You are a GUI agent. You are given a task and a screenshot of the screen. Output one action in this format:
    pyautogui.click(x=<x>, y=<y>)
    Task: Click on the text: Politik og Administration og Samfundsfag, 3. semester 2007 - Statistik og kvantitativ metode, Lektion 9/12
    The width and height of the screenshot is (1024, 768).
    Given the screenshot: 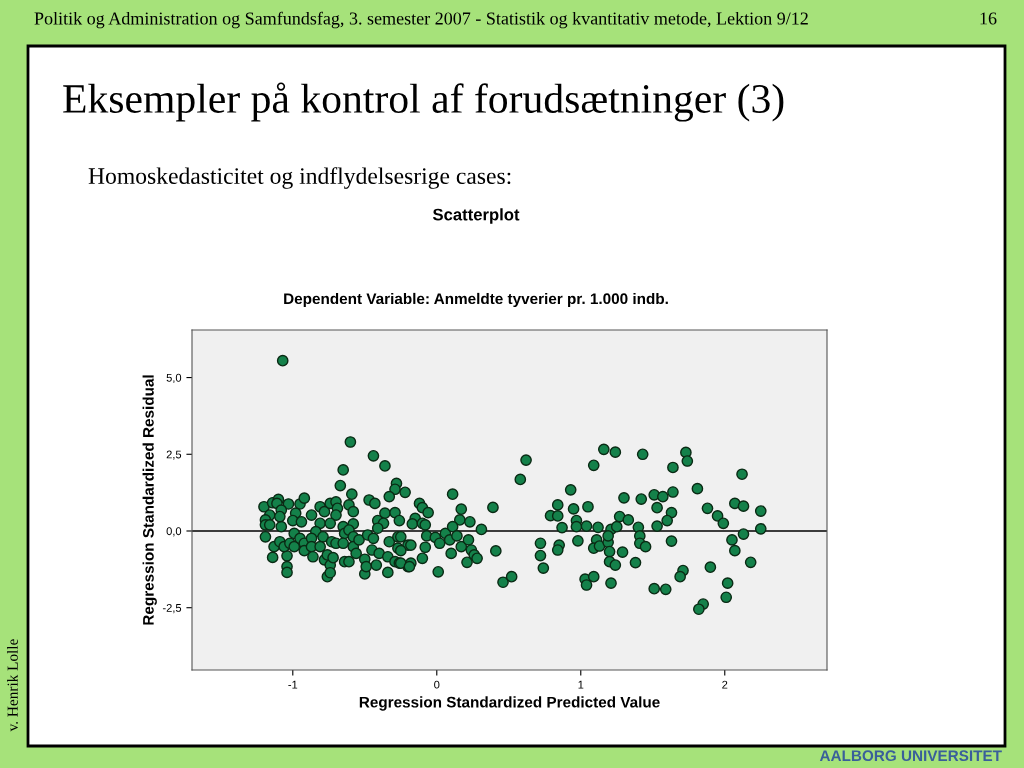 What is the action you would take?
    pyautogui.click(x=421, y=20)
    